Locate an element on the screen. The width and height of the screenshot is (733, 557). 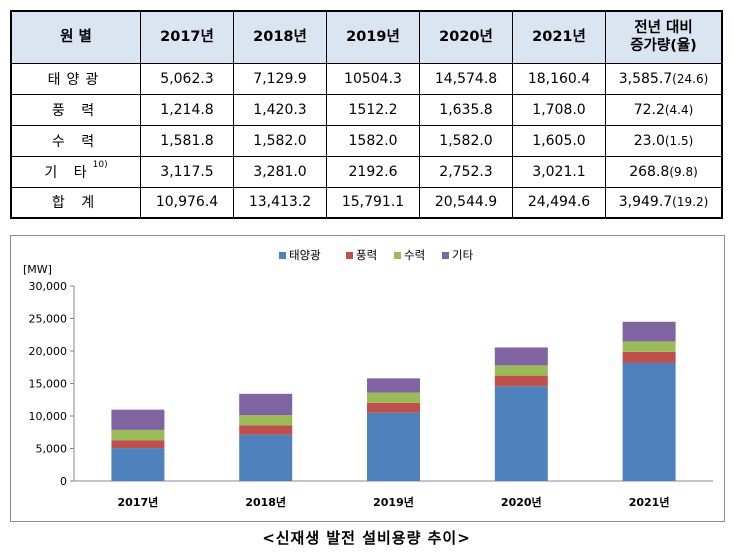
table-cell: 18,160.4 is located at coordinates (559, 78).